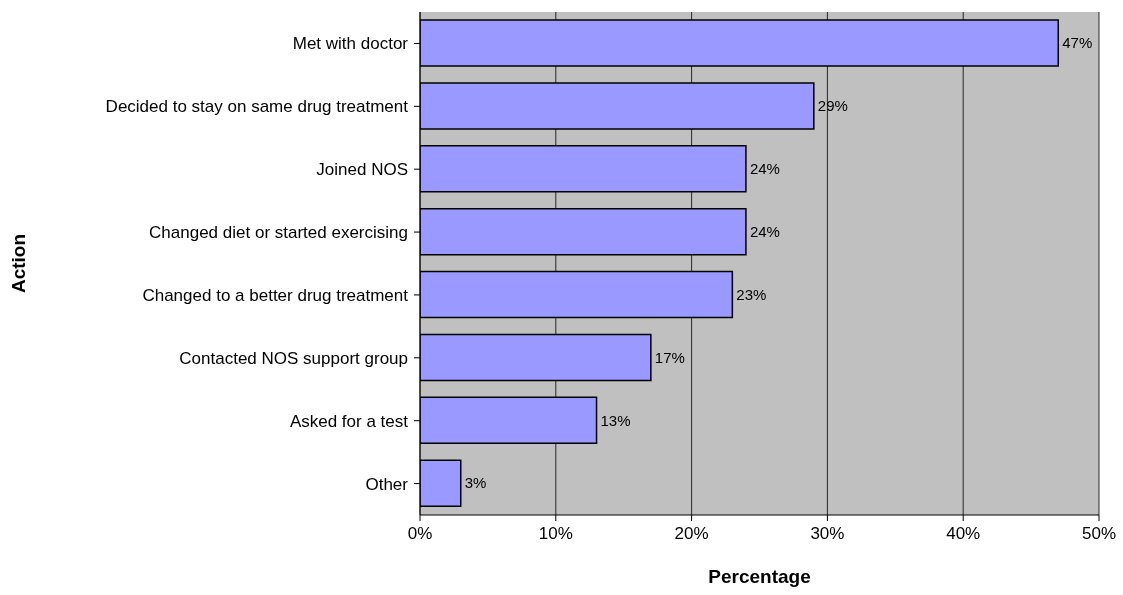  Describe the element at coordinates (691, 534) in the screenshot. I see `x-tick-label: 20%` at that location.